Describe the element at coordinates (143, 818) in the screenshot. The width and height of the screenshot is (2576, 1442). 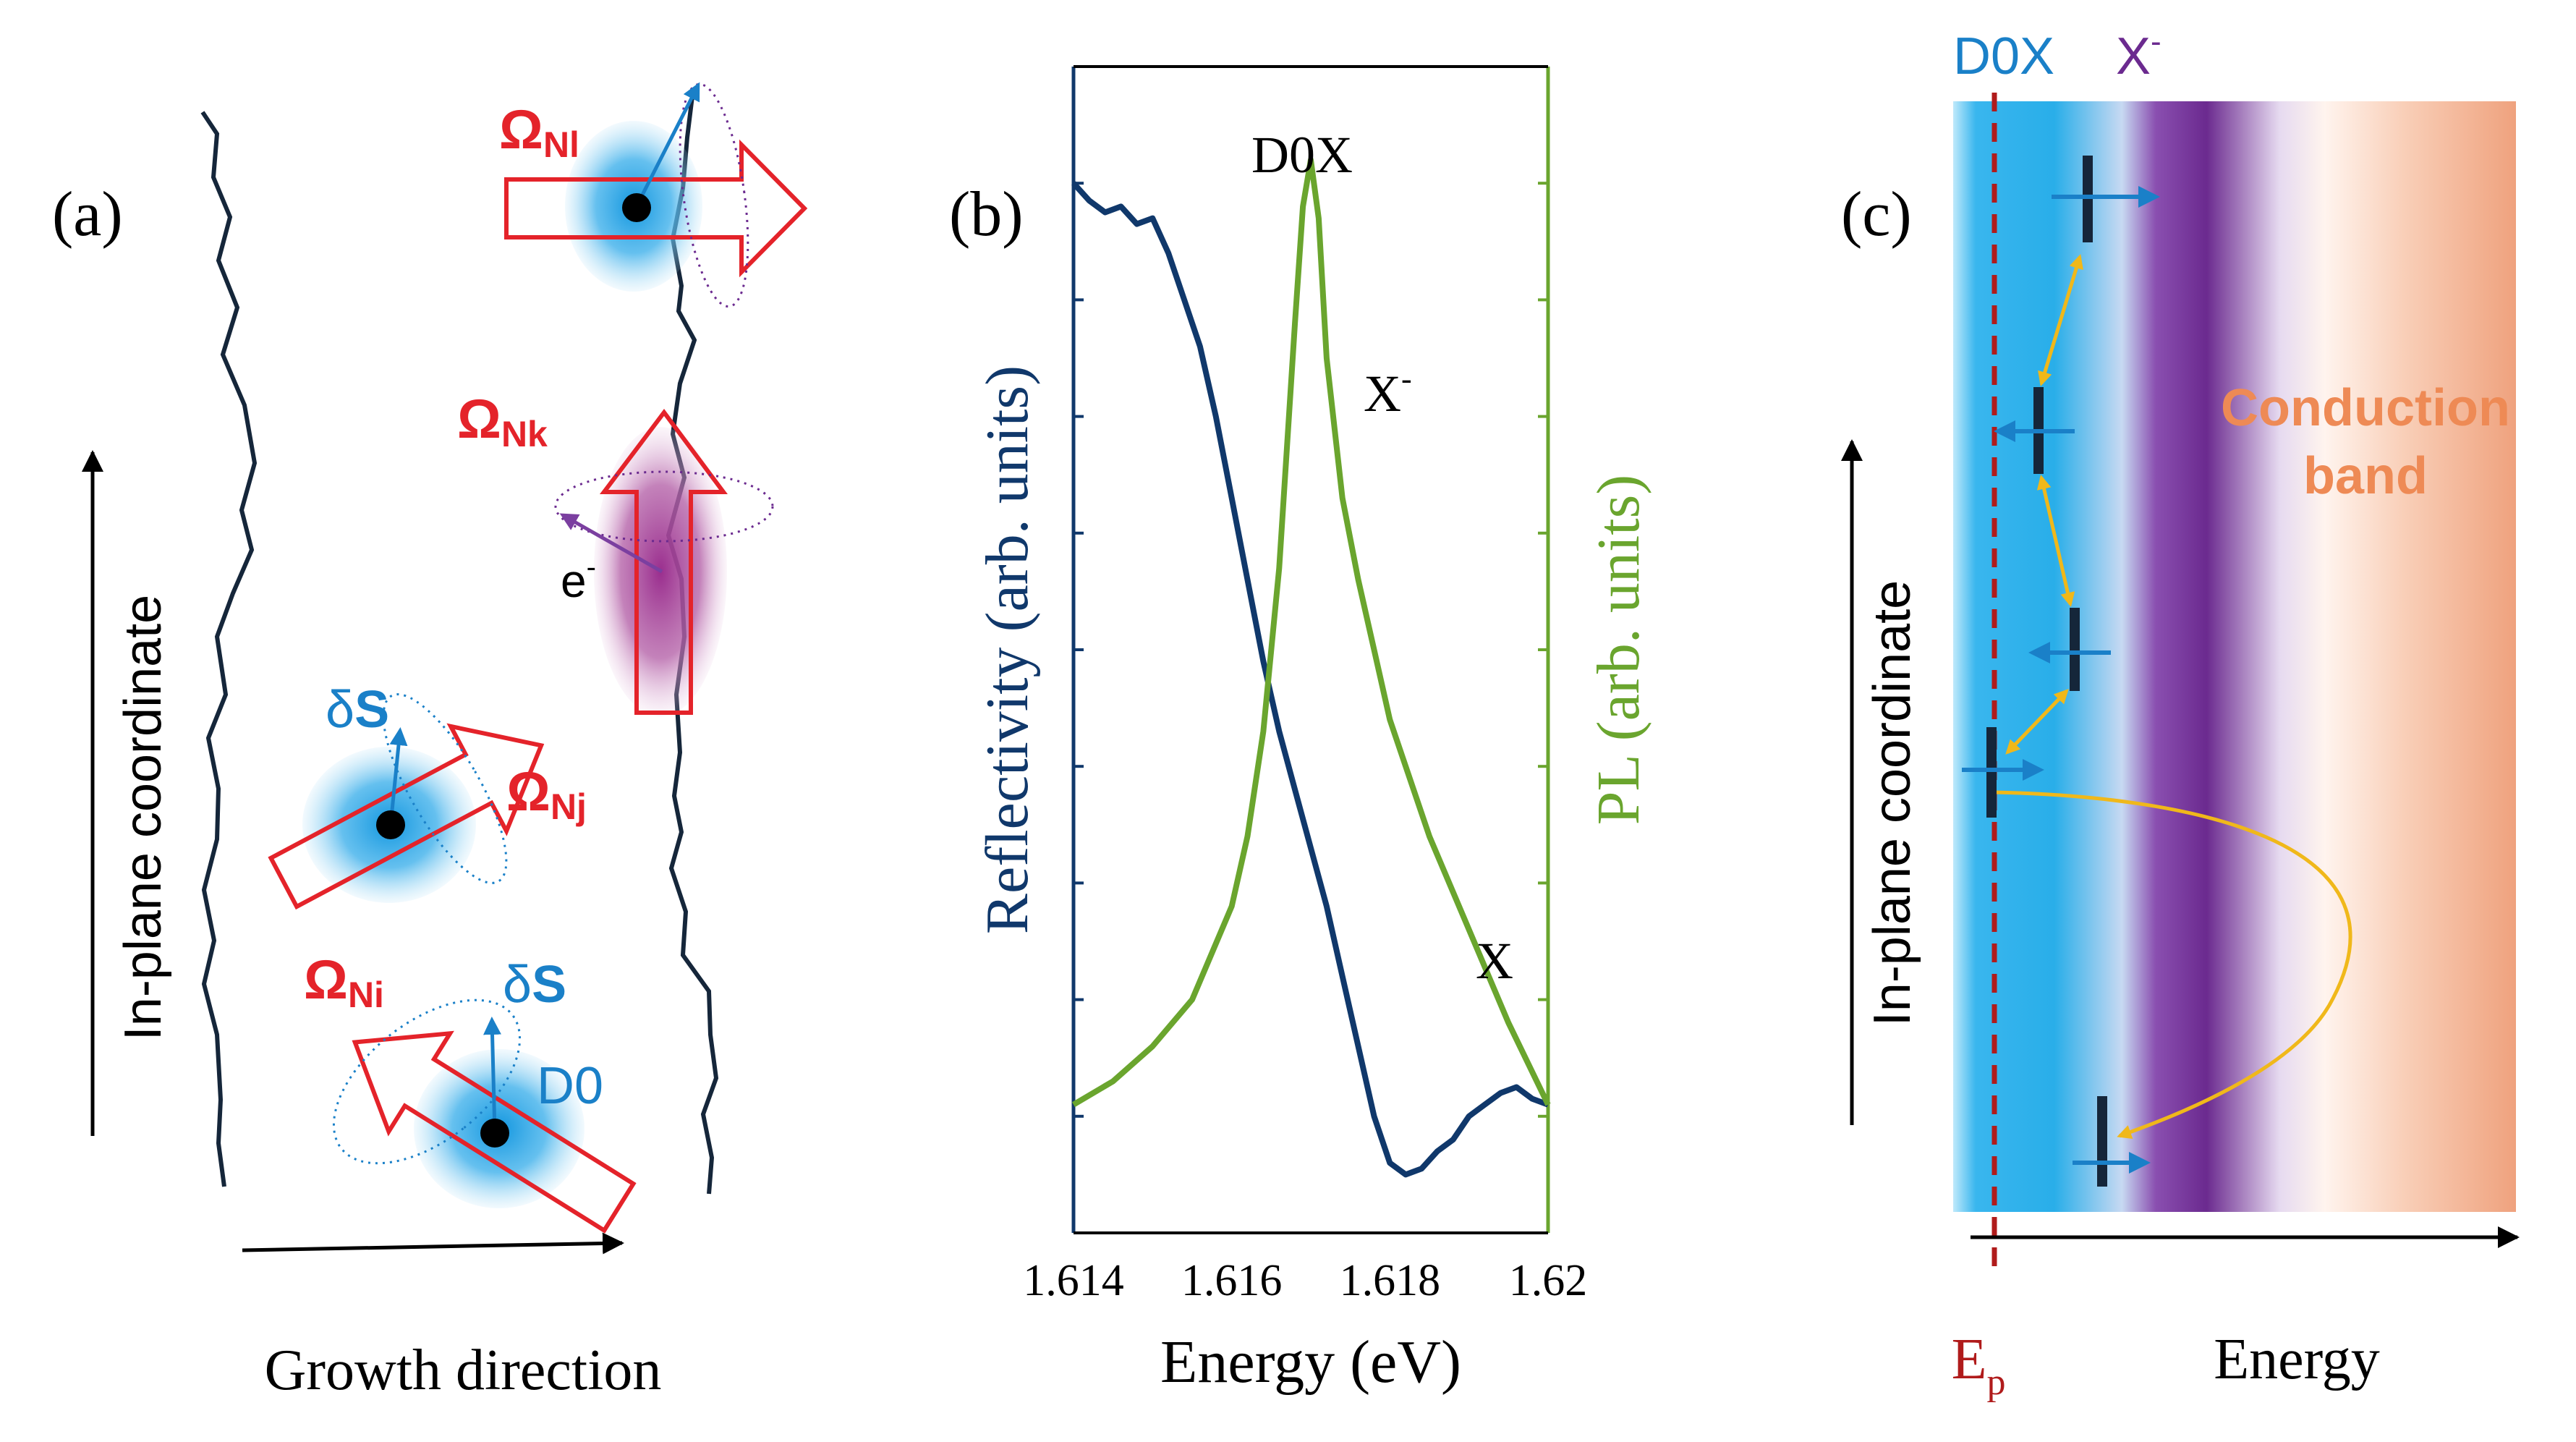
I see `panel-a-y-axis-label: In-plane coordinate` at that location.